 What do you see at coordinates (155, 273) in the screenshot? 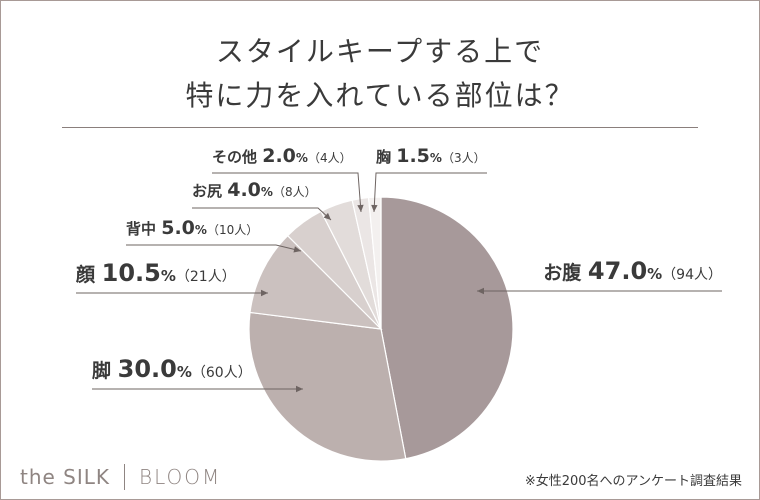
I see `slice-label-3: 顔 10.5%（21人）` at bounding box center [155, 273].